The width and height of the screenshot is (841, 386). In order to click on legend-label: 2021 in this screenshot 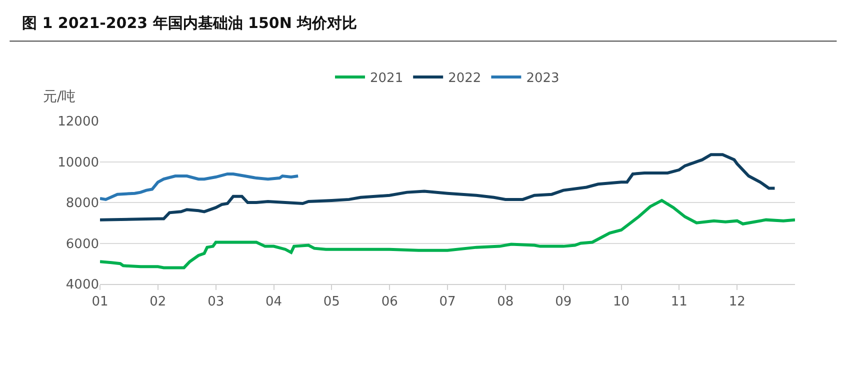, I will do `click(387, 78)`.